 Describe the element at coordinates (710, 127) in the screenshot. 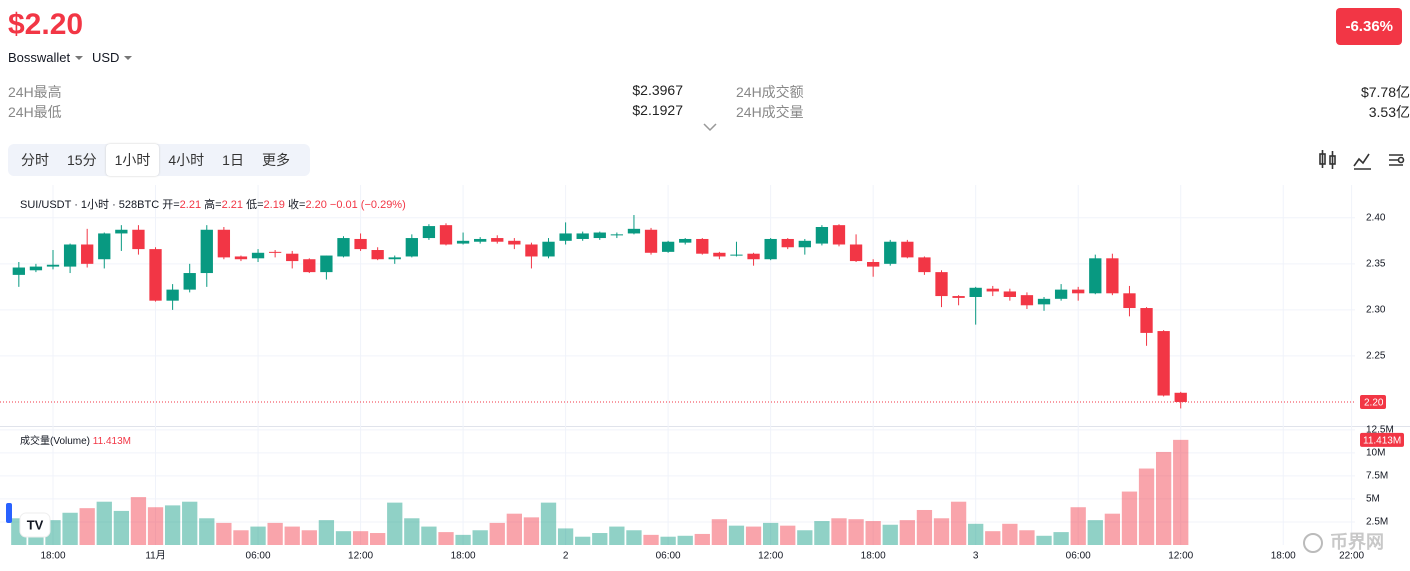

I see `expand-chevron` at that location.